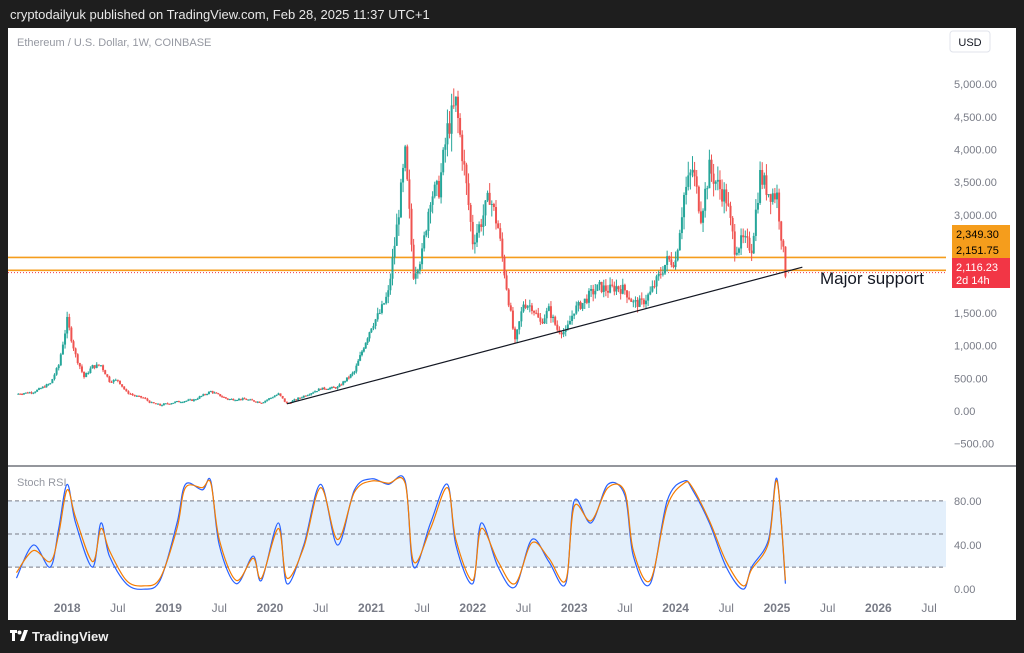  Describe the element at coordinates (114, 43) in the screenshot. I see `symbol-title: Ethereum / U.S. Dollar, 1W, COINBASE` at that location.